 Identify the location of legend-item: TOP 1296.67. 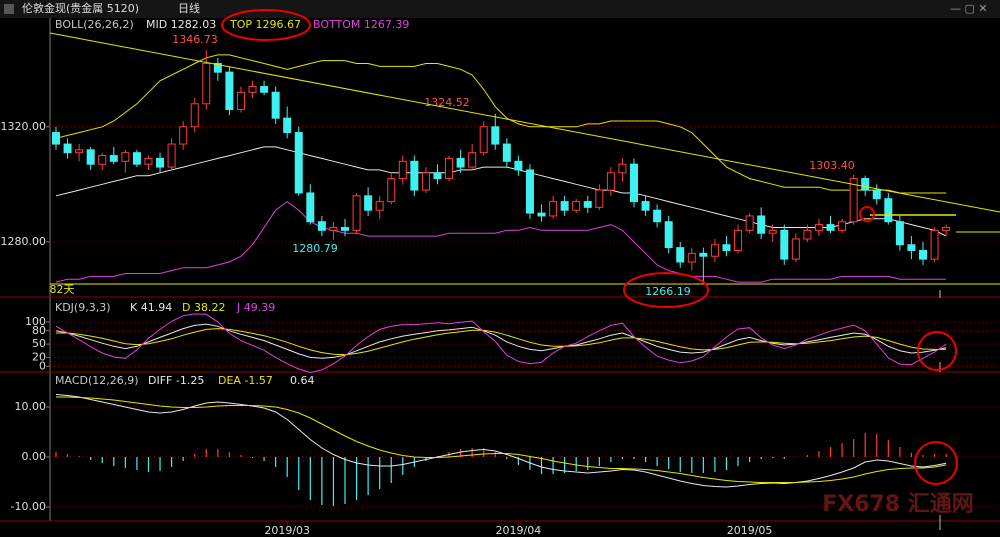
(265, 24).